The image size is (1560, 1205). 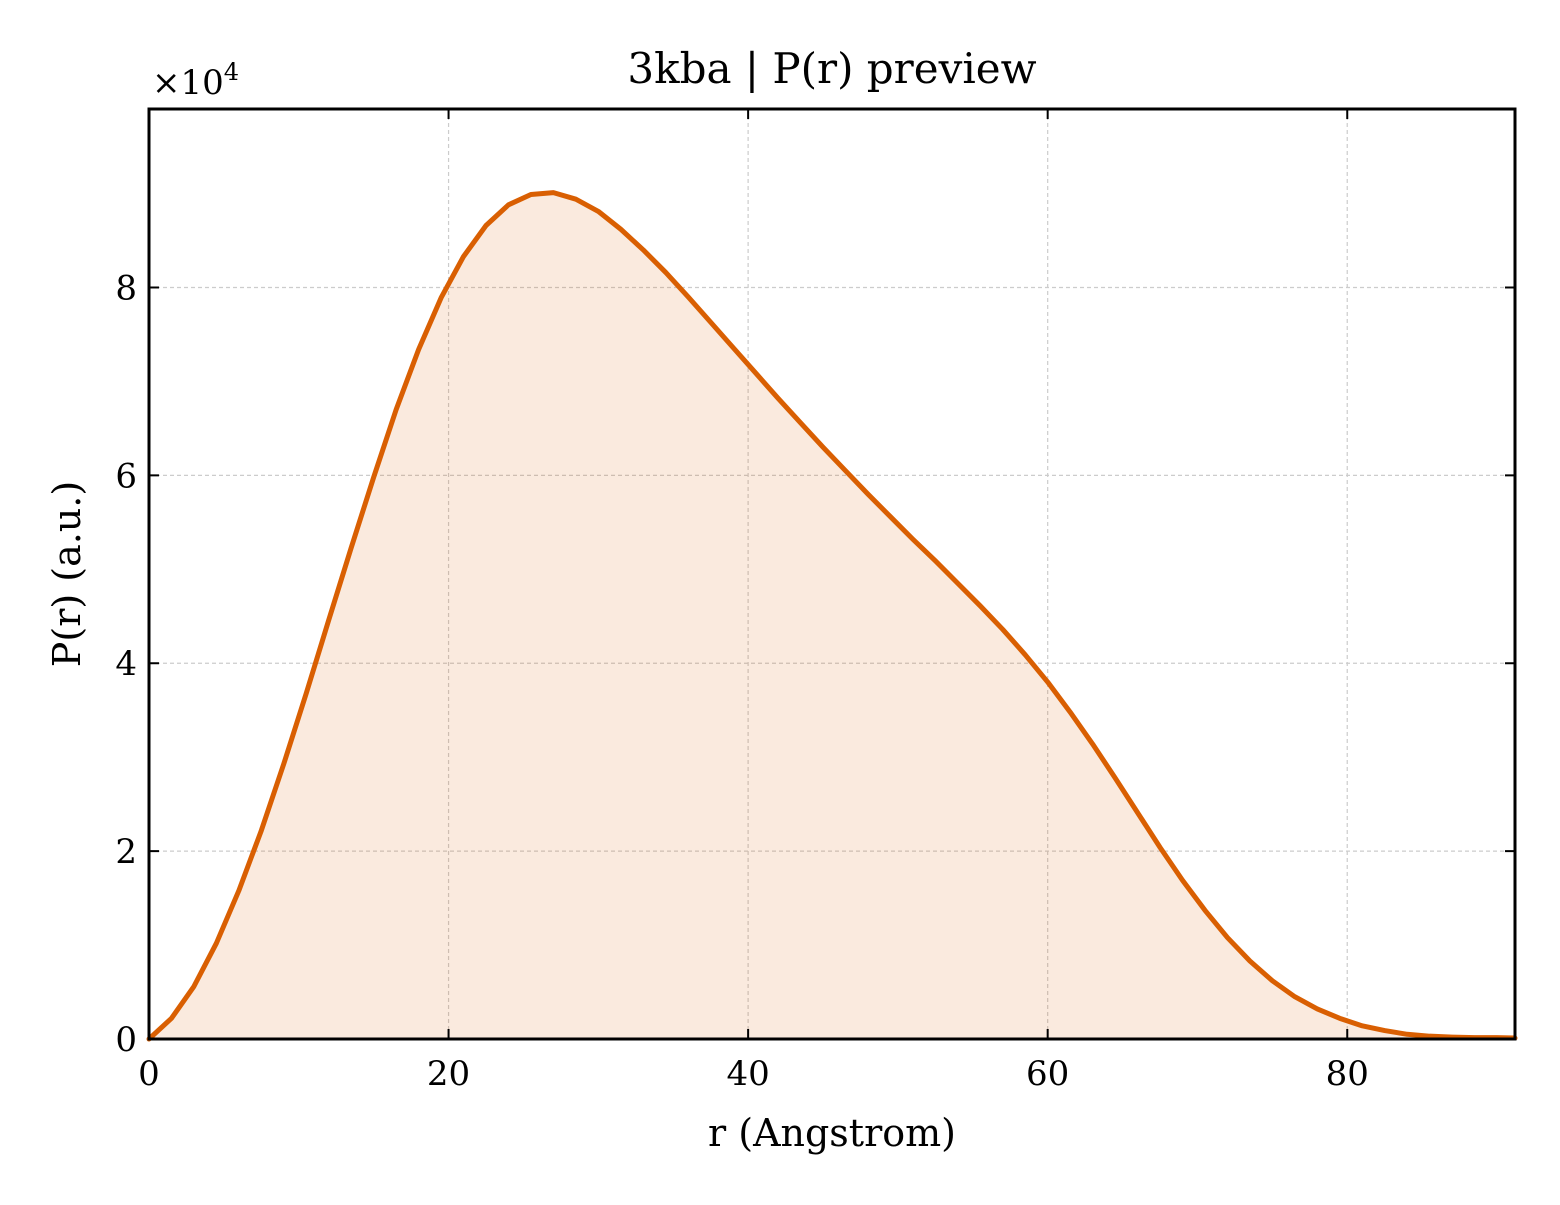 I want to click on y-offset-exponent: 4, so click(x=231, y=72).